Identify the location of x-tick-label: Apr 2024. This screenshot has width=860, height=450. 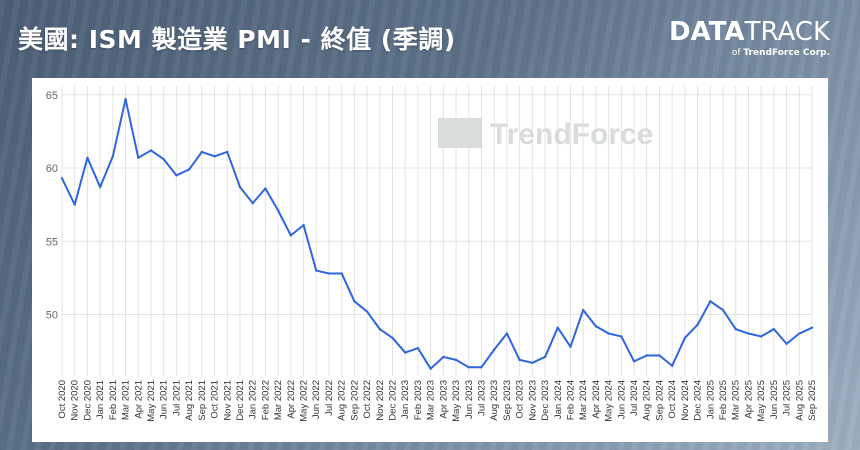
(596, 399).